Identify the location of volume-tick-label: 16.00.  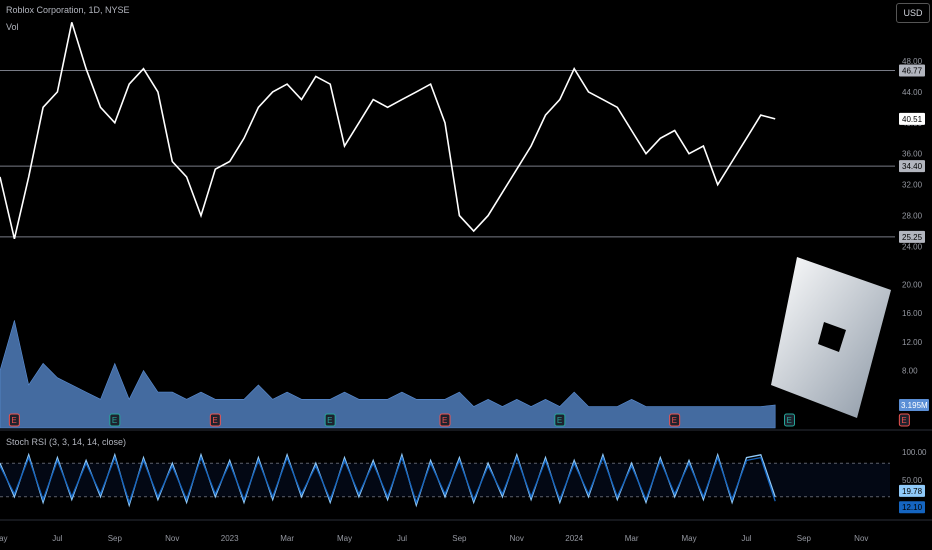
(912, 313).